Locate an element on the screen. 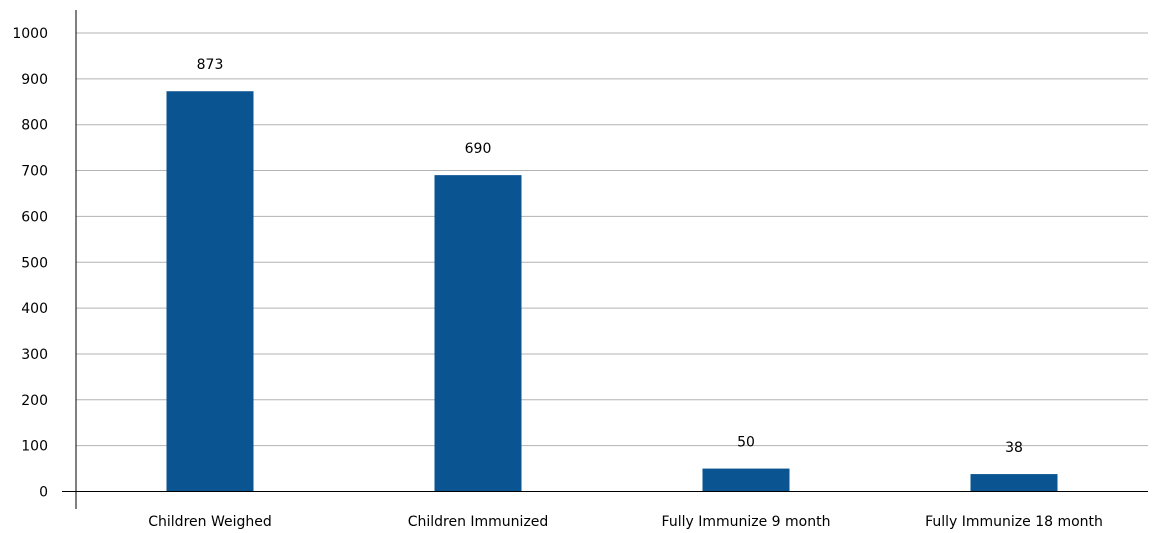 The image size is (1161, 533). data-label-1: 873 is located at coordinates (210, 65).